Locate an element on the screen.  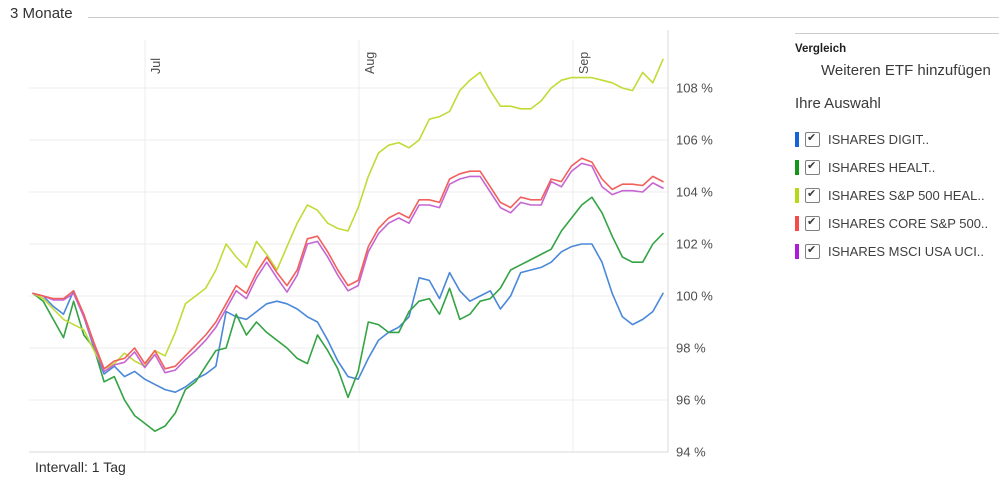
legend-row: ISHARES CORE S&P 500.. is located at coordinates (897, 223).